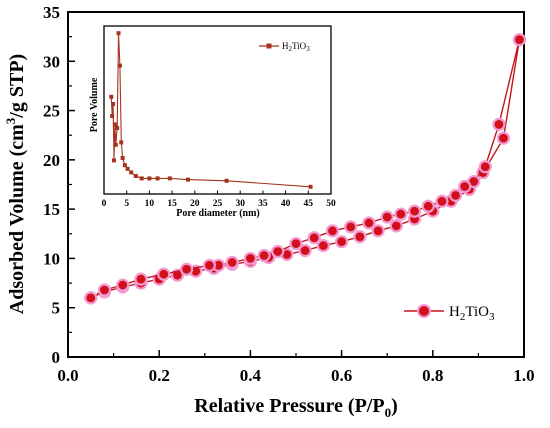  Describe the element at coordinates (309, 204) in the screenshot. I see `inset-x-tick-label: 45` at that location.